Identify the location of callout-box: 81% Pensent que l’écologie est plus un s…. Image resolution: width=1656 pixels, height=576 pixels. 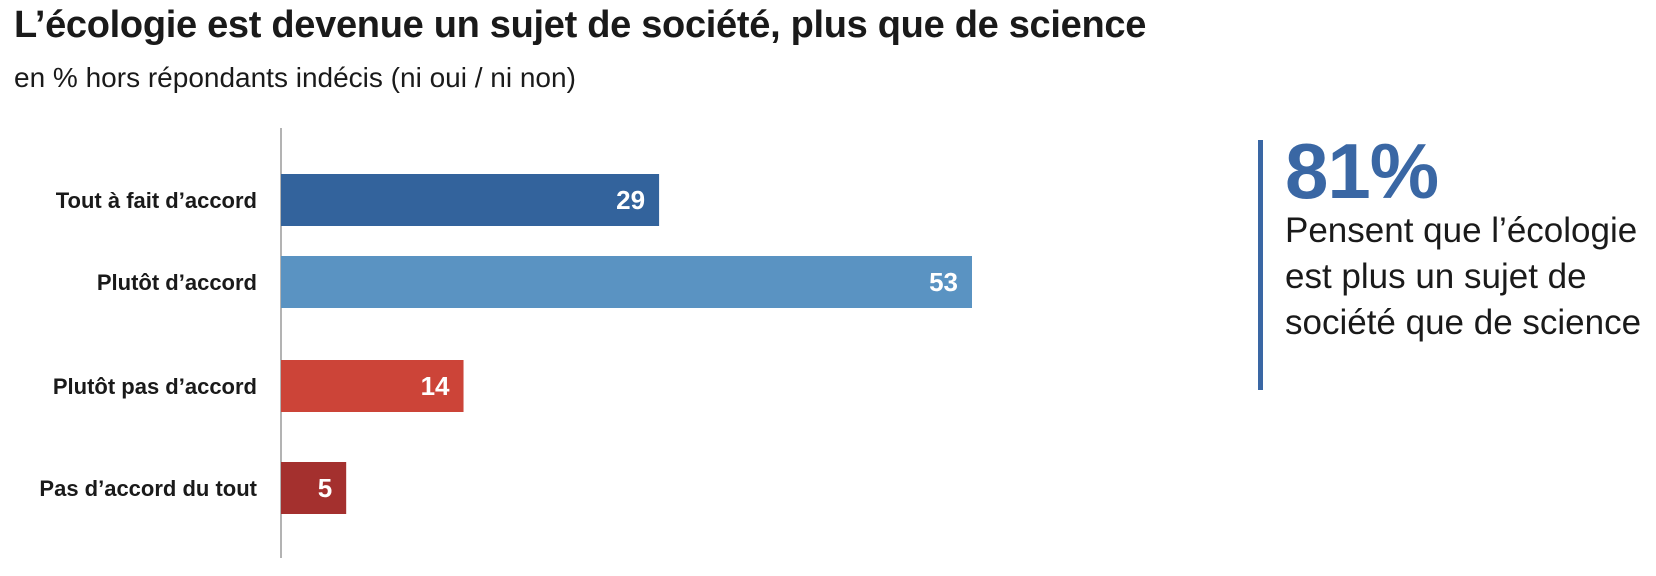
(1457, 261).